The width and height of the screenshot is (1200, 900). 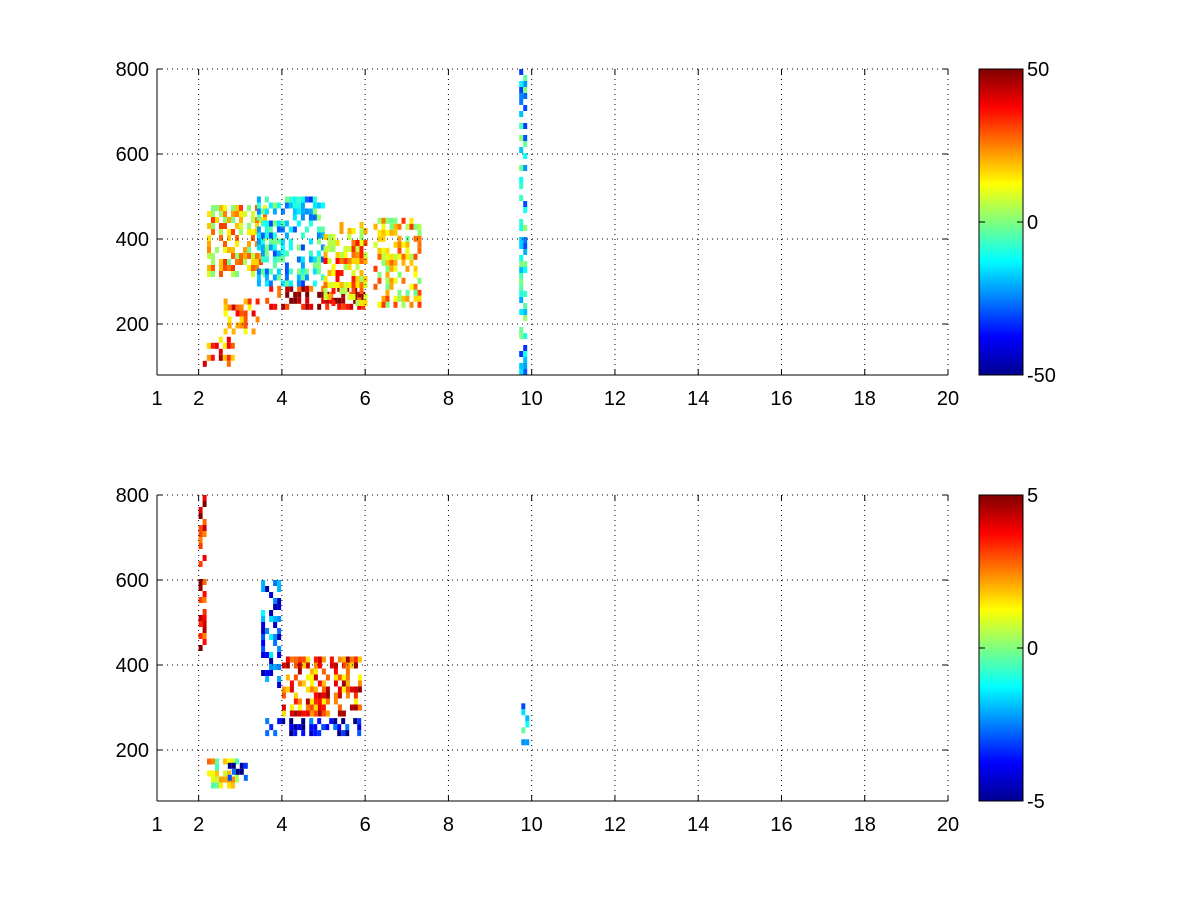 What do you see at coordinates (198, 825) in the screenshot?
I see `x-tick-label: 2` at bounding box center [198, 825].